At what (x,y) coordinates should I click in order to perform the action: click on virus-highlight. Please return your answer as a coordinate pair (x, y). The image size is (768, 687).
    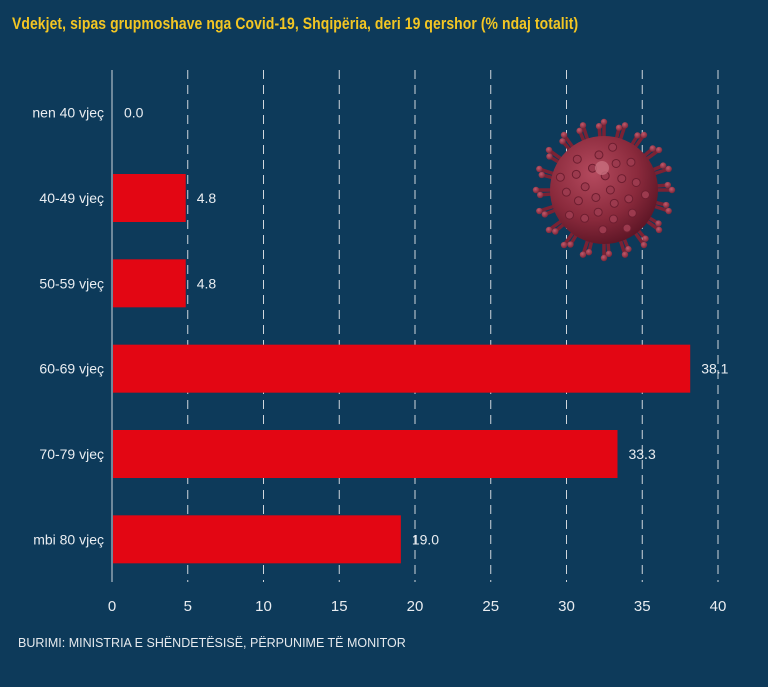
    Looking at the image, I should click on (602, 168).